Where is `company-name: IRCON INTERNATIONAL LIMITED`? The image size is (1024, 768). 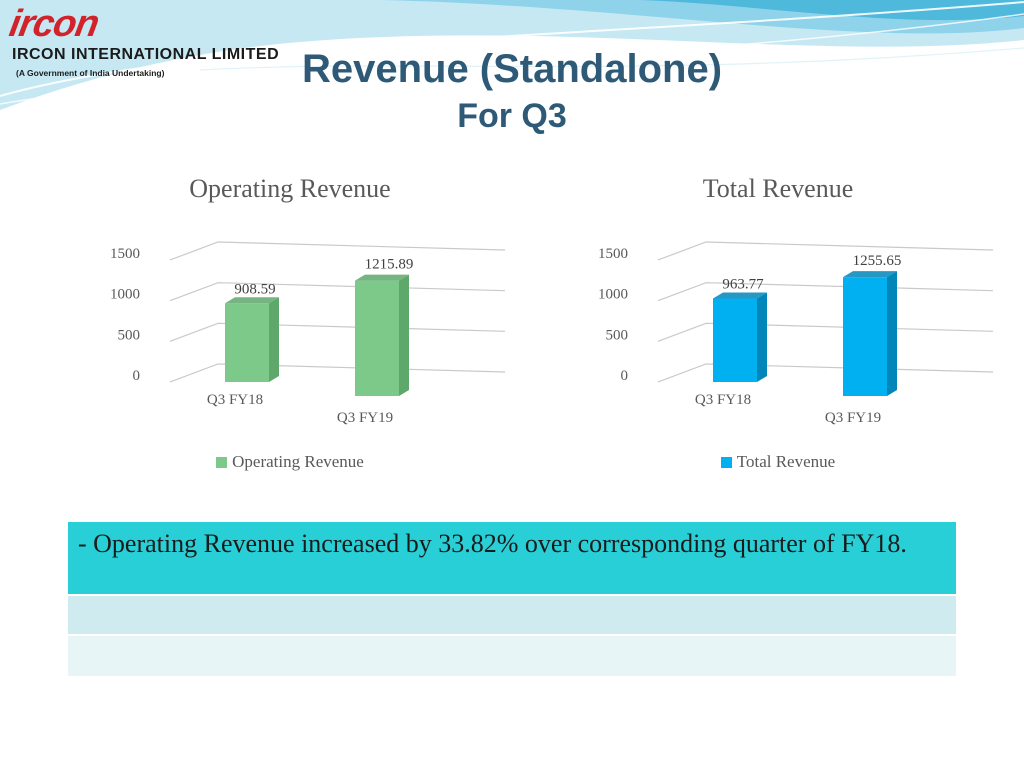 company-name: IRCON INTERNATIONAL LIMITED is located at coordinates (146, 54).